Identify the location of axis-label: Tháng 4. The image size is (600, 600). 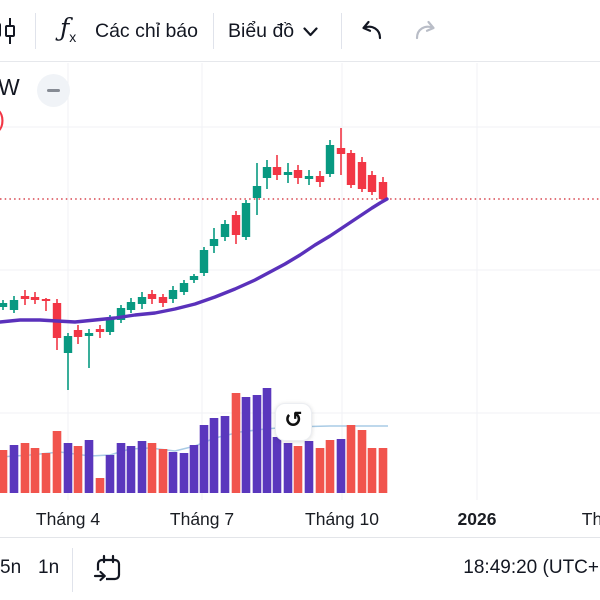
(68, 519).